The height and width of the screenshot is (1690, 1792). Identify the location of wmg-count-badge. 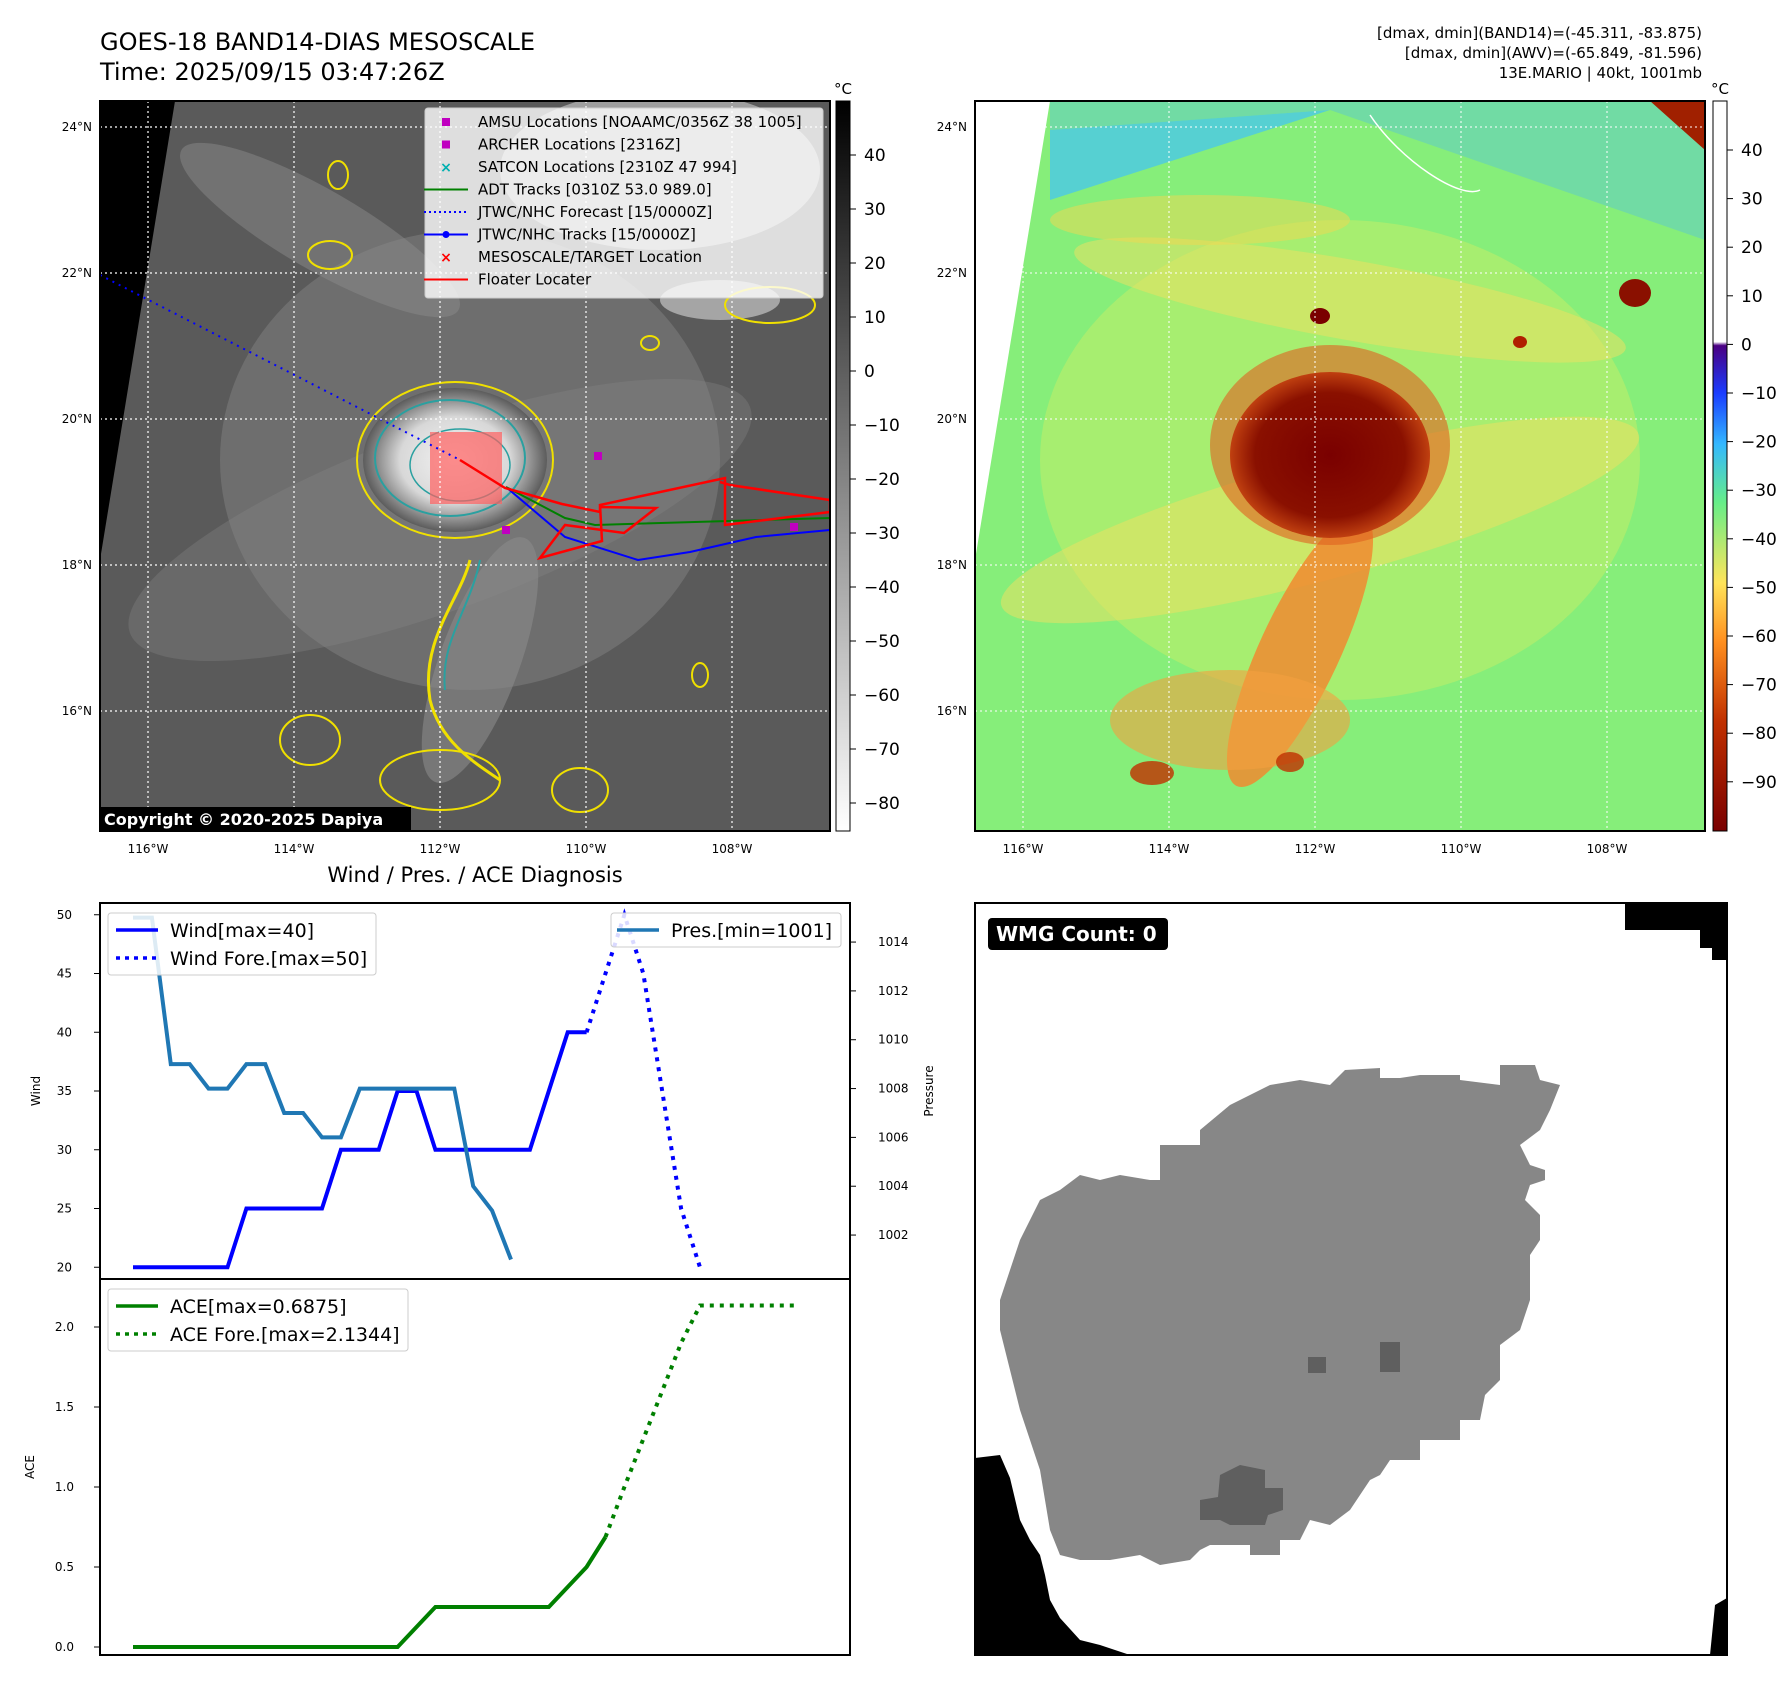
(1078, 934).